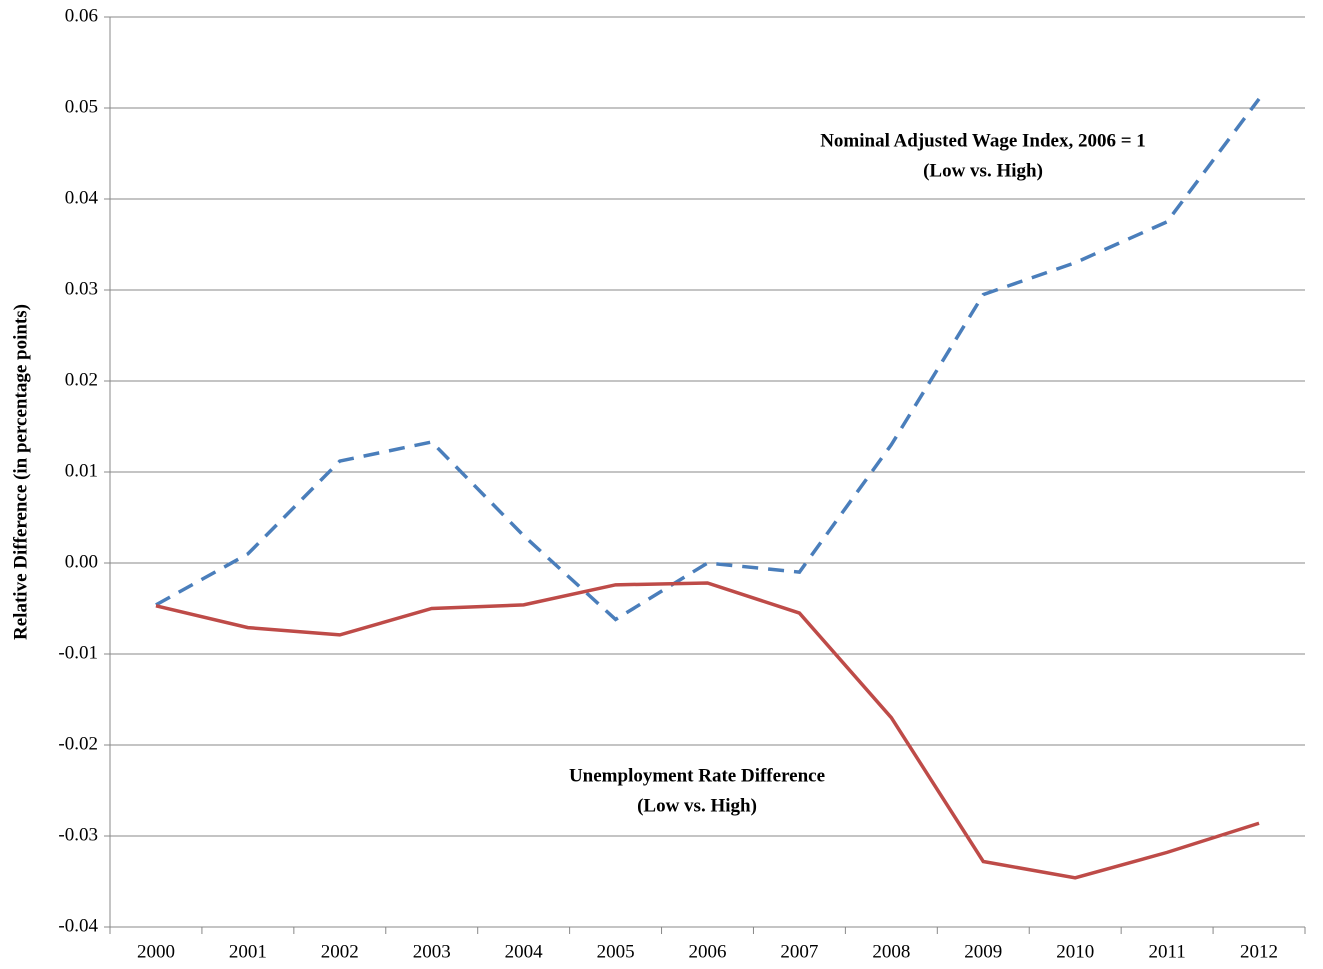 This screenshot has width=1323, height=969. Describe the element at coordinates (983, 140) in the screenshot. I see `series-annotation: Nominal Adjusted Wage Index, 2006 = 1` at that location.